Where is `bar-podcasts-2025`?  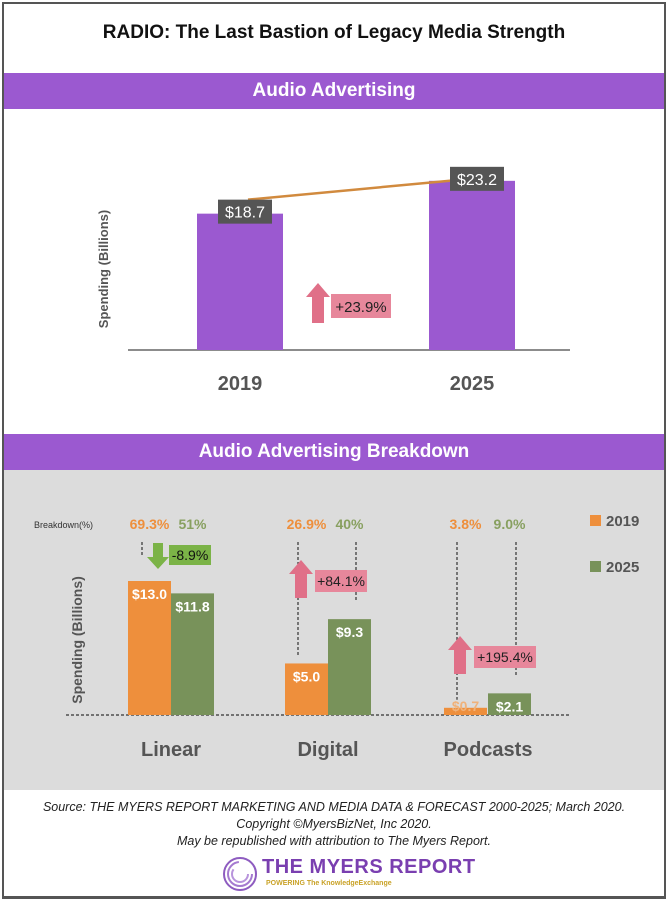 bar-podcasts-2025 is located at coordinates (509, 704).